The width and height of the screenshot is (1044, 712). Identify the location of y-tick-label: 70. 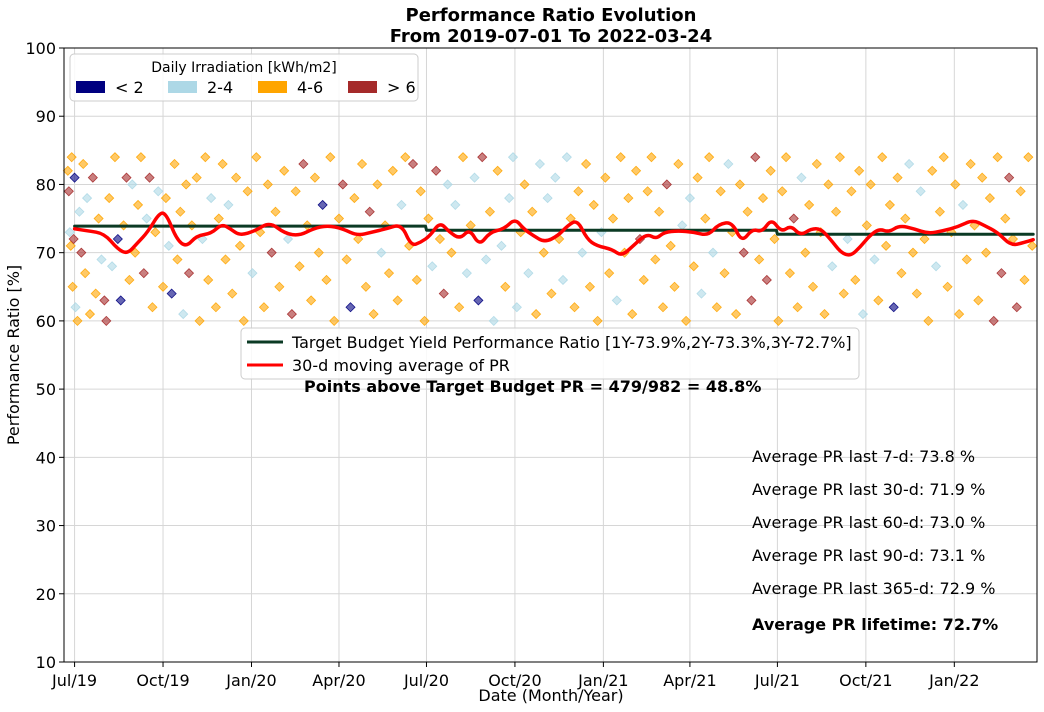
(46, 253).